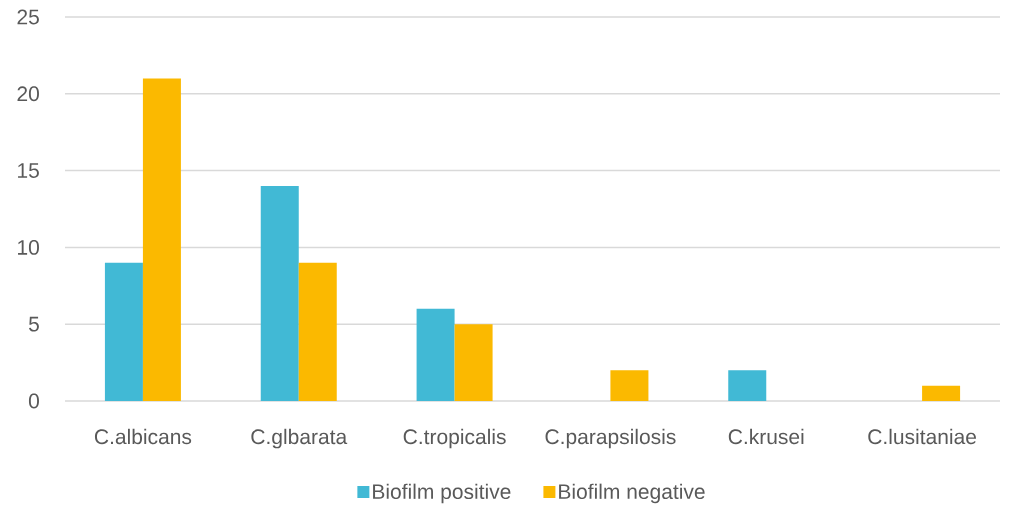 The height and width of the screenshot is (510, 1015). What do you see at coordinates (610, 438) in the screenshot?
I see `x-tick-label: C.parapsilosis` at bounding box center [610, 438].